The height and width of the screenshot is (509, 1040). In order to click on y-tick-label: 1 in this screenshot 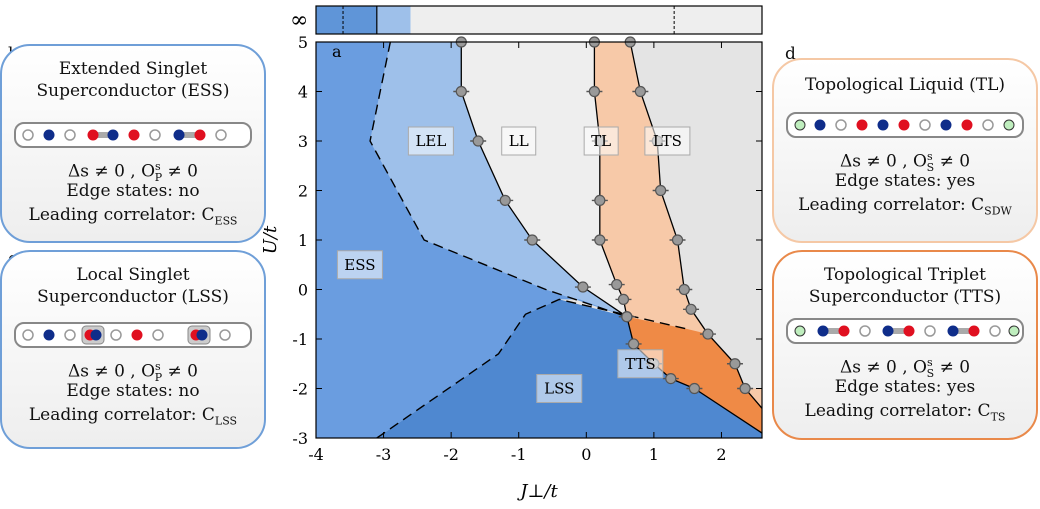, I will do `click(303, 240)`.